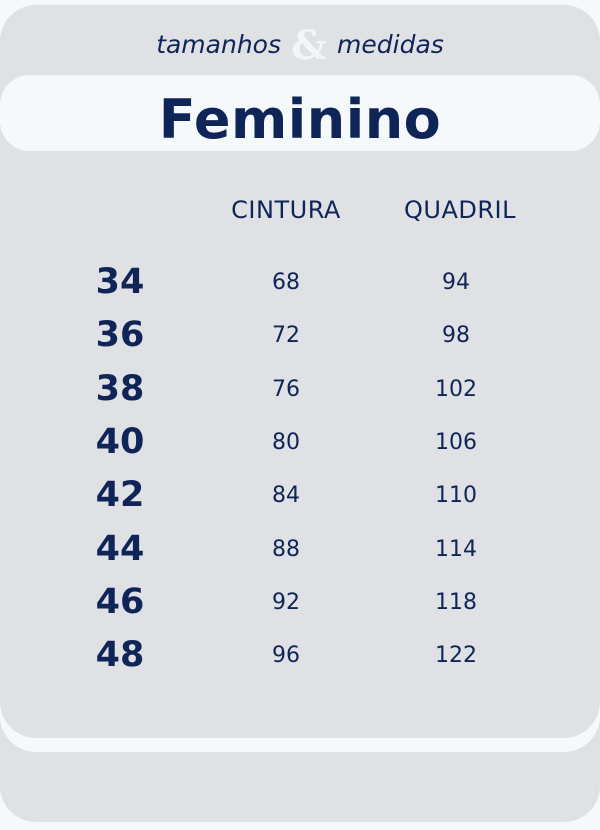 The image size is (600, 830). What do you see at coordinates (456, 549) in the screenshot?
I see `quadril-cell: 114` at bounding box center [456, 549].